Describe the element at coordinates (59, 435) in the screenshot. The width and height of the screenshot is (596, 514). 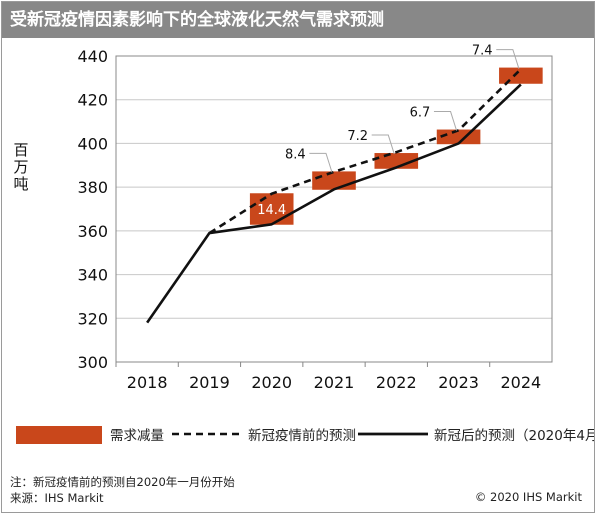
I see `legend-swatch-reduction` at that location.